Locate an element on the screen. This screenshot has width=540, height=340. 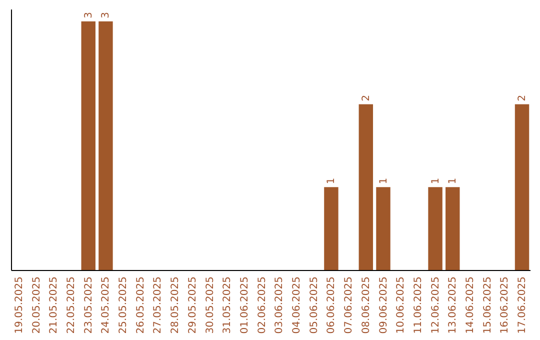
x-tick-label: 28.05.2025 is located at coordinates (176, 305).